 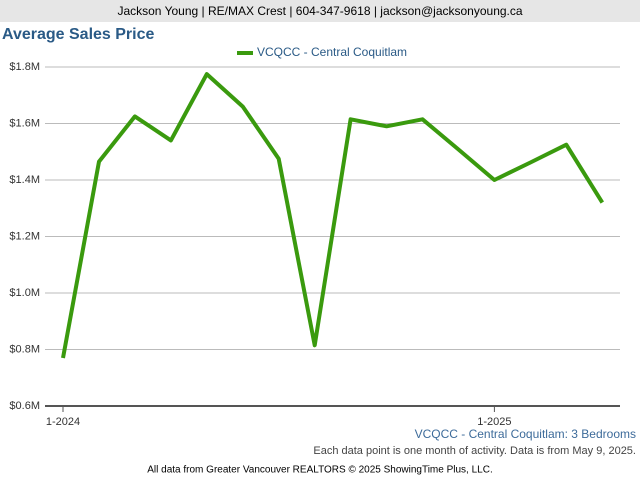 What do you see at coordinates (24, 406) in the screenshot?
I see `y-tick-label: $0.6M` at bounding box center [24, 406].